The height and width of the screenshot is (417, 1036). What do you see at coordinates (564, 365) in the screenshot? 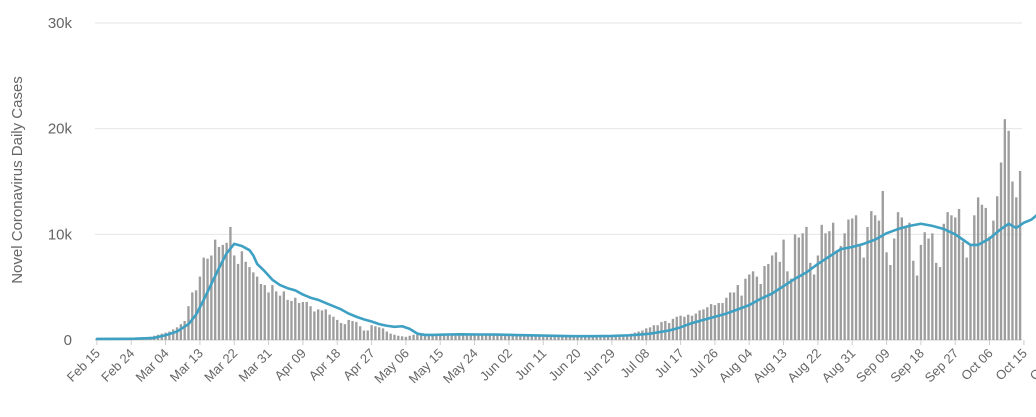
I see `x-tick-label: Jun 20` at bounding box center [564, 365].